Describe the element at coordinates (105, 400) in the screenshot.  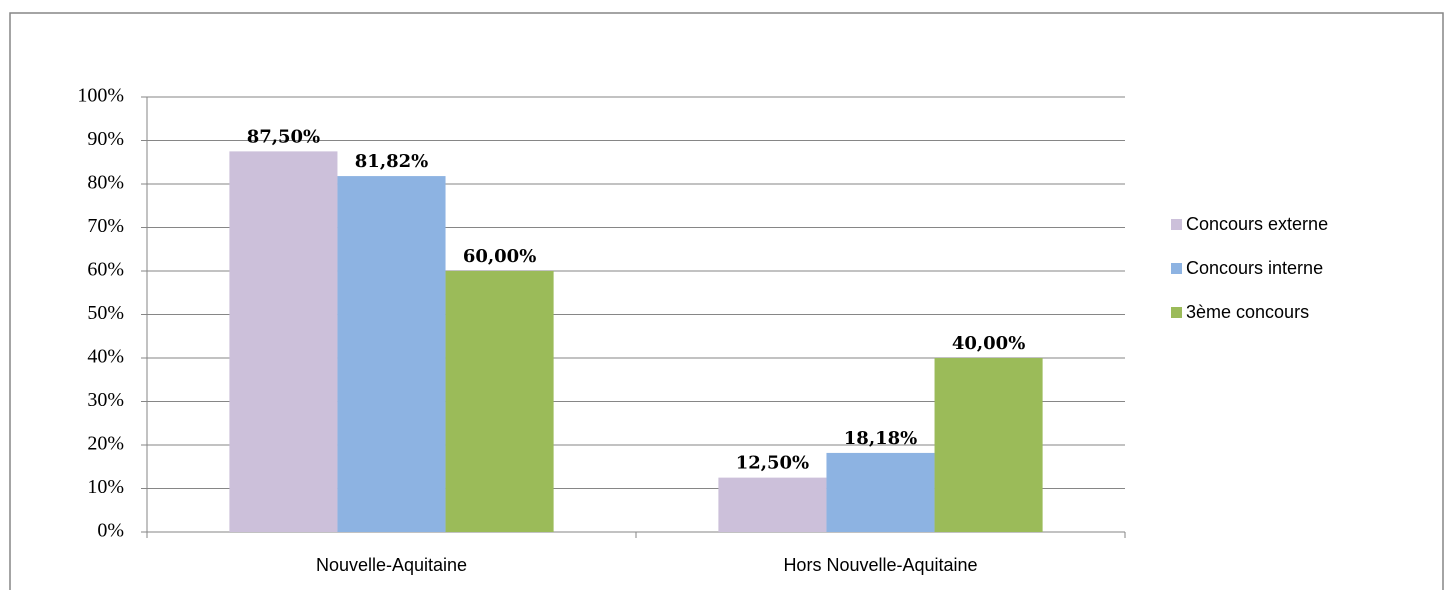
I see `y-tick-label: 30%` at that location.